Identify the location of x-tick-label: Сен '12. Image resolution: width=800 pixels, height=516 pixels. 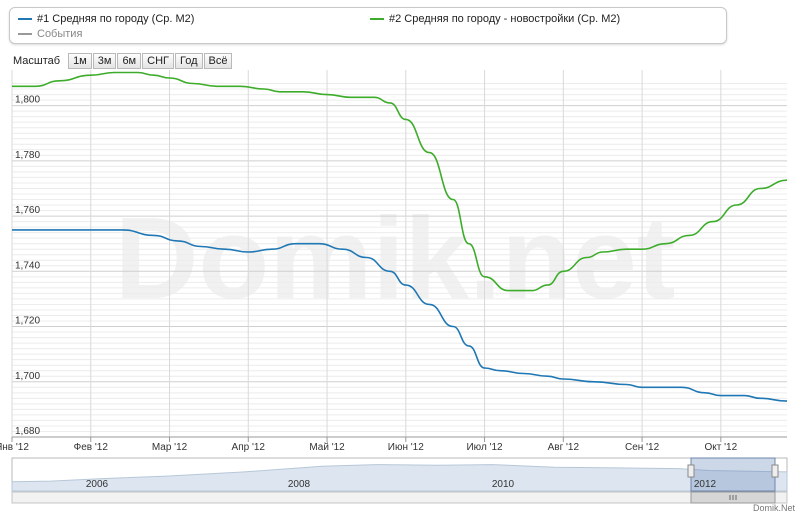
(642, 447).